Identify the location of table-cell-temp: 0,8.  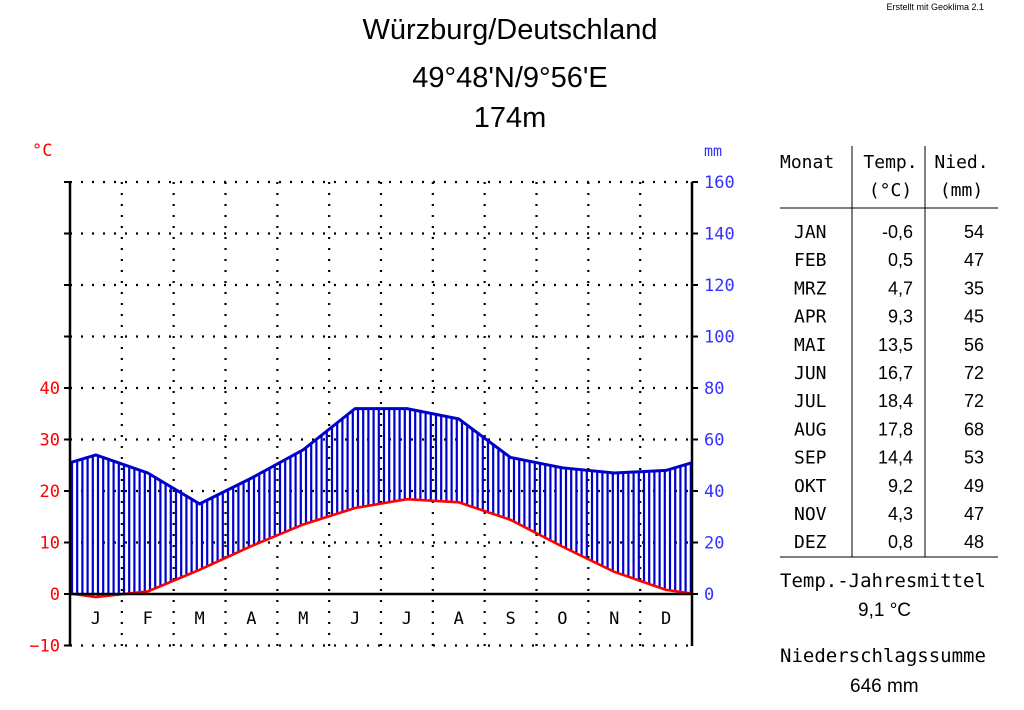
(900, 542).